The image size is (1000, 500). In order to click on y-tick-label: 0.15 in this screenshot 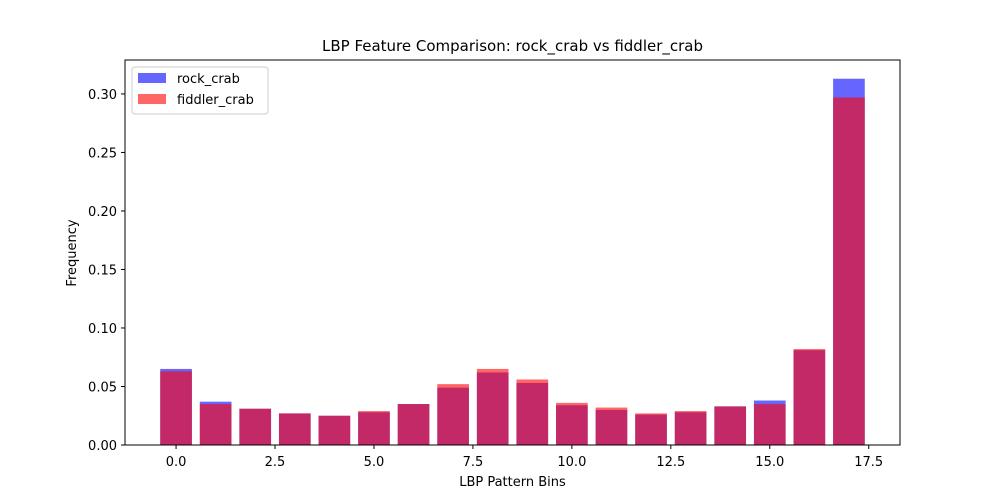, I will do `click(102, 270)`.